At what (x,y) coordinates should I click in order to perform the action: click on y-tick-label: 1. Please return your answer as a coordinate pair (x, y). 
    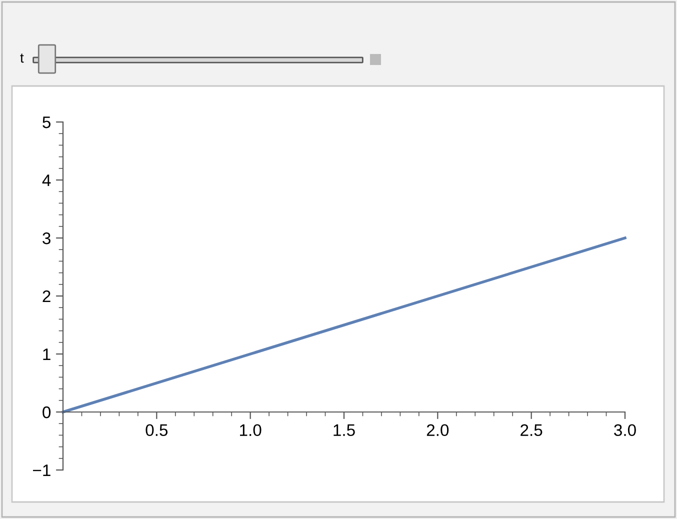
    Looking at the image, I should click on (46, 354).